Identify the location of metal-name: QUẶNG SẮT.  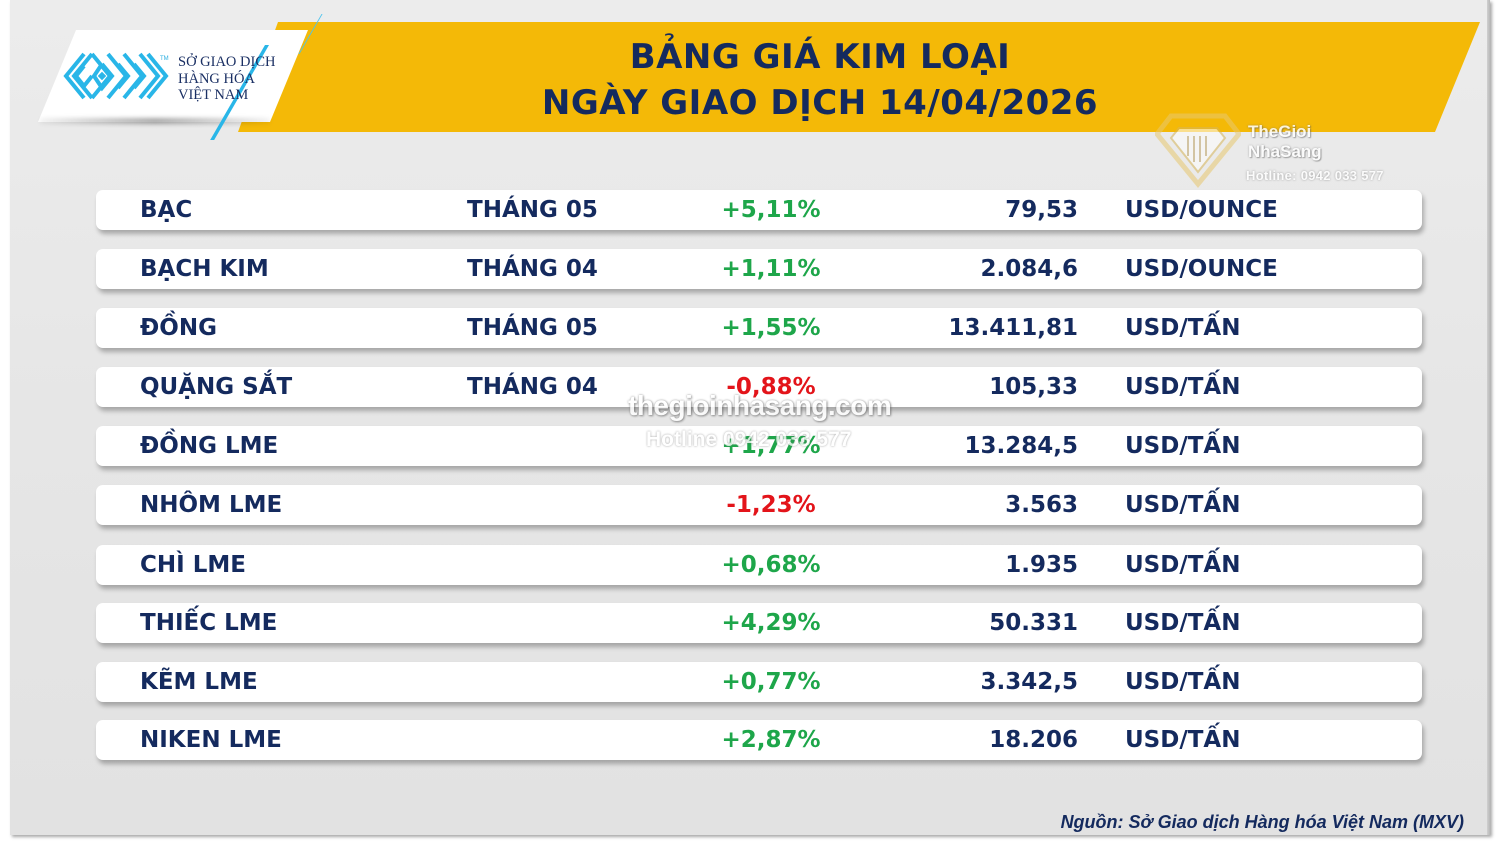
(216, 387).